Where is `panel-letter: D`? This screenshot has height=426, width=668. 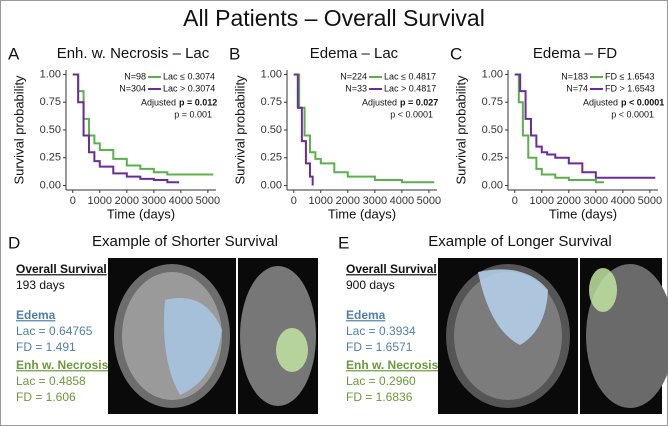 panel-letter: D is located at coordinates (14, 242).